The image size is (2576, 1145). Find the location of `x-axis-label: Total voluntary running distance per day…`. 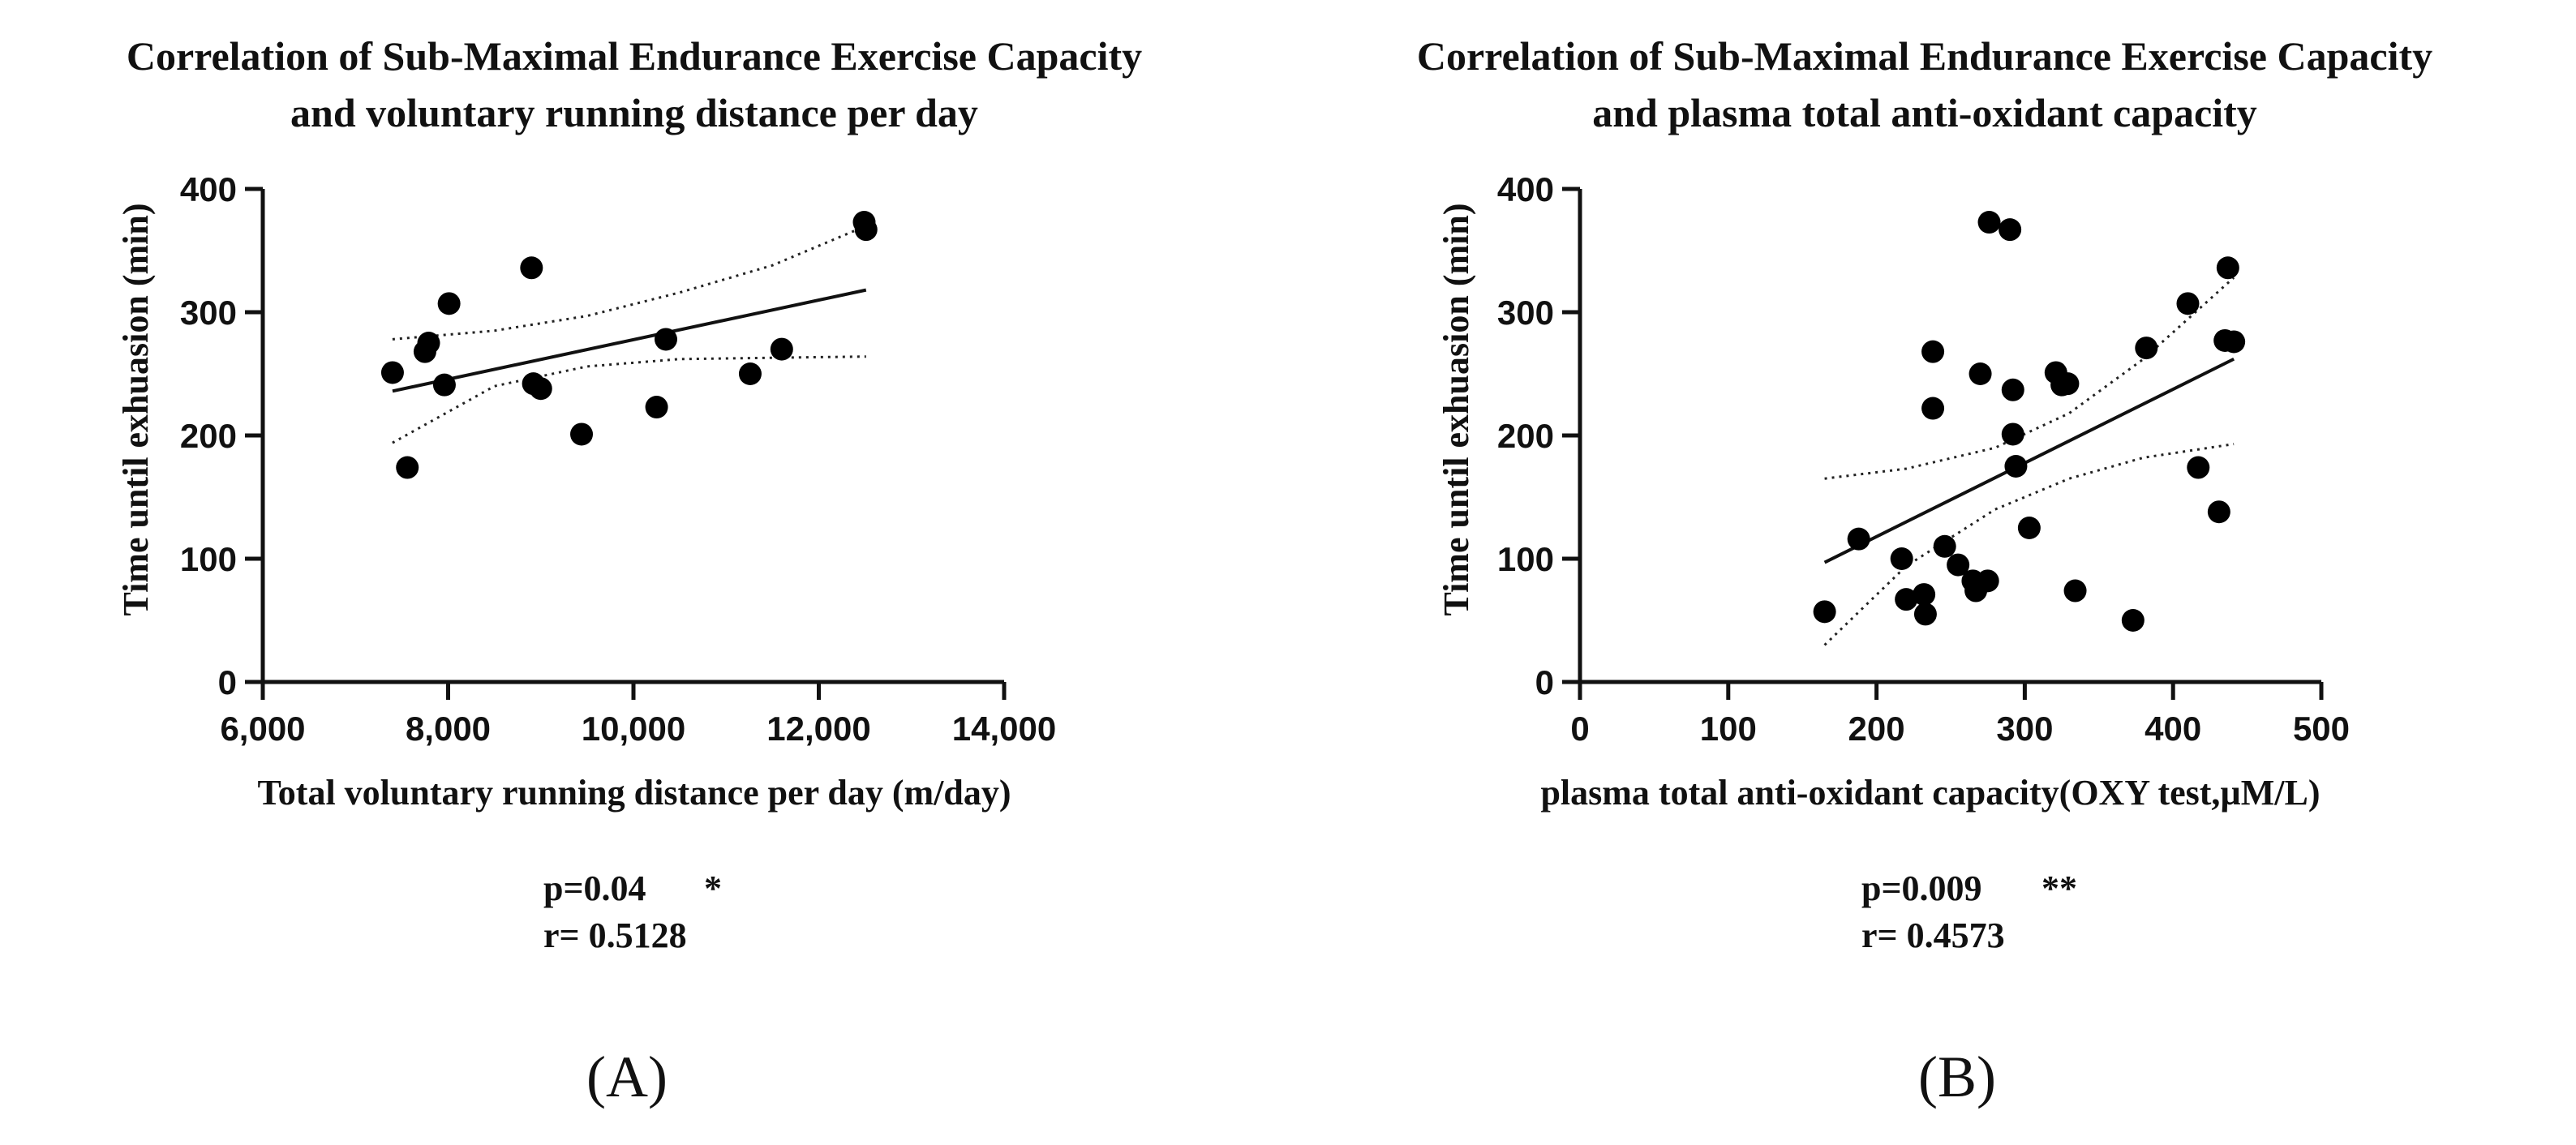

x-axis-label: Total voluntary running distance per day… is located at coordinates (634, 793).